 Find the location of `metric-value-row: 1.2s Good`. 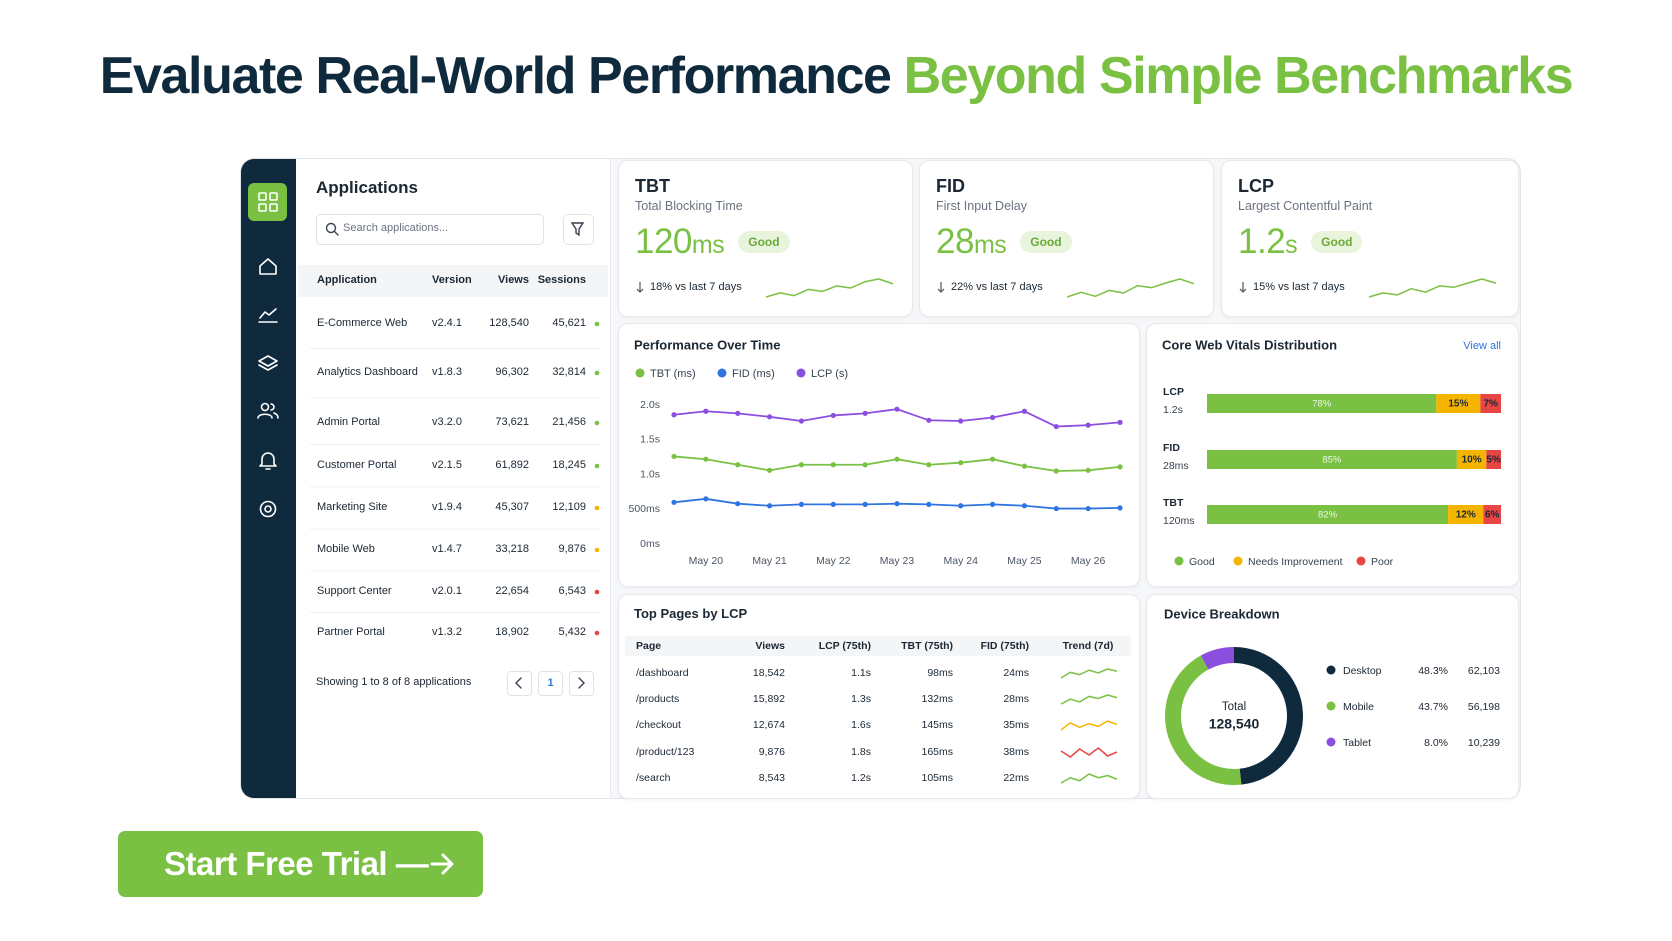

metric-value-row: 1.2s Good is located at coordinates (1300, 242).